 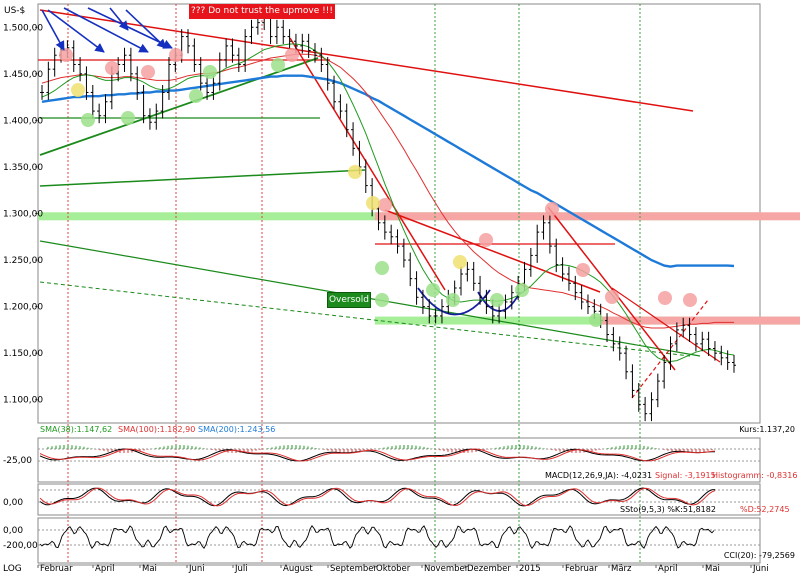 I want to click on ssto-tick-label: 0,00, so click(x=13, y=503).